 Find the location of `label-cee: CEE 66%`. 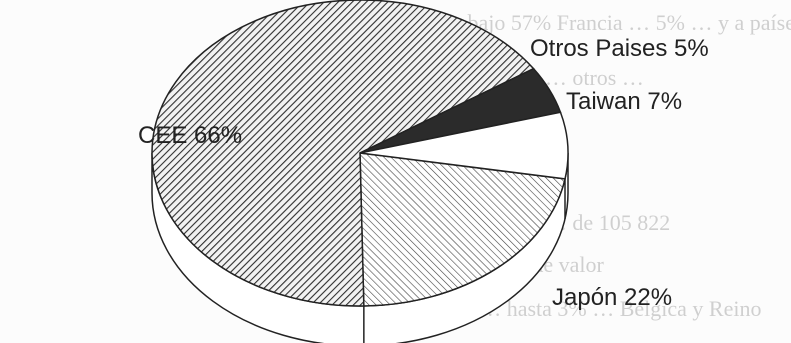

label-cee: CEE 66% is located at coordinates (190, 135).